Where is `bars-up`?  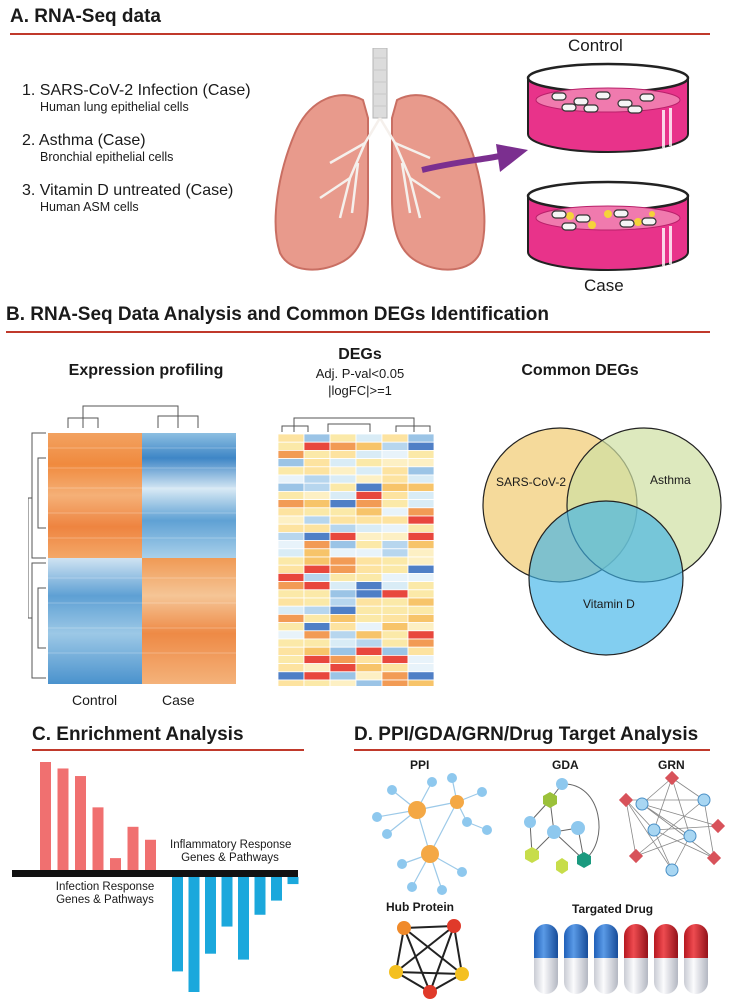 bars-up is located at coordinates (98, 816).